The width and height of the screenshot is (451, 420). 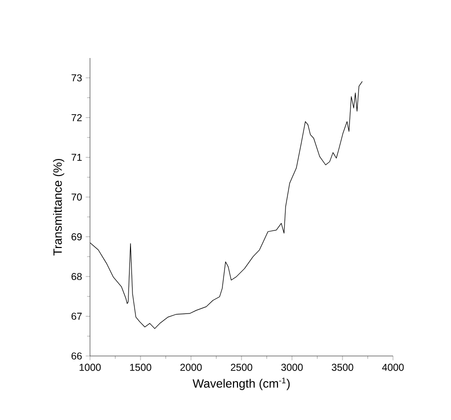 I want to click on y-axis-title: Transmittance (%), so click(x=58, y=207).